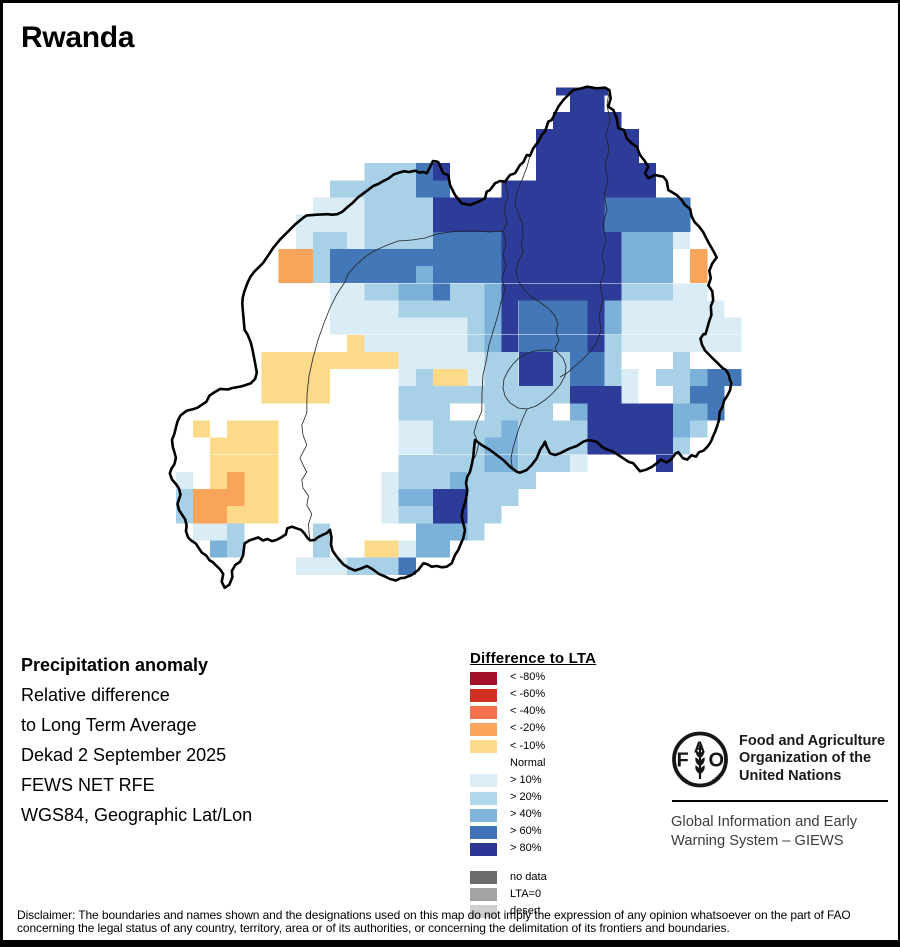 The height and width of the screenshot is (950, 900). What do you see at coordinates (717, 761) in the screenshot?
I see `svg-text: O` at bounding box center [717, 761].